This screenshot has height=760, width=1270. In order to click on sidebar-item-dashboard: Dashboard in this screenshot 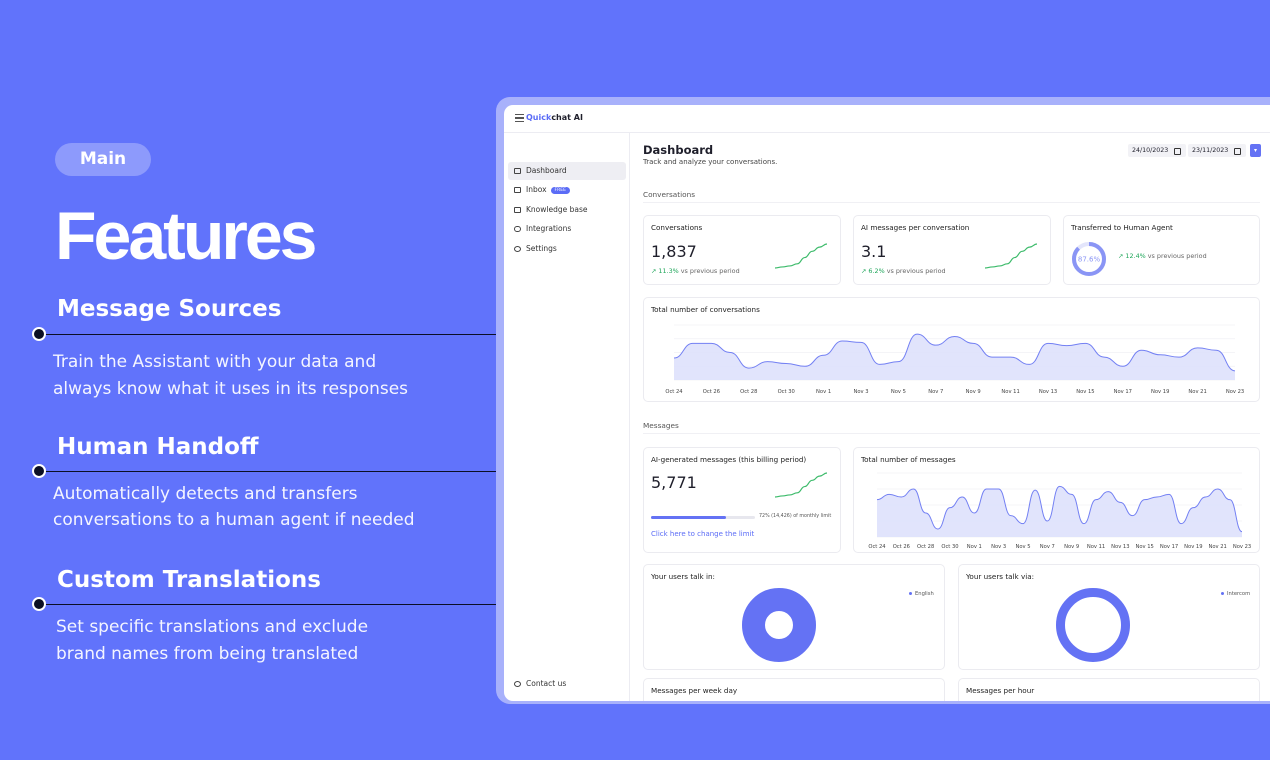, I will do `click(567, 171)`.